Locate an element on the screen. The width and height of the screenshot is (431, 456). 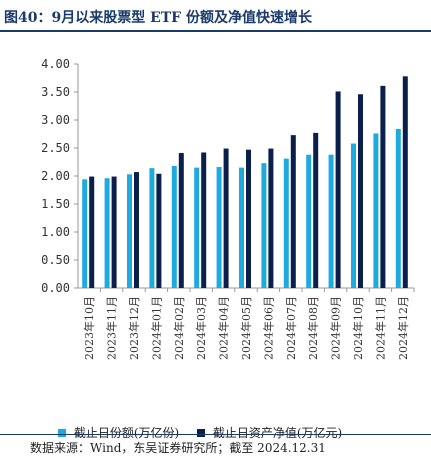
x-tick-label: 2024年10月 is located at coordinates (358, 328).